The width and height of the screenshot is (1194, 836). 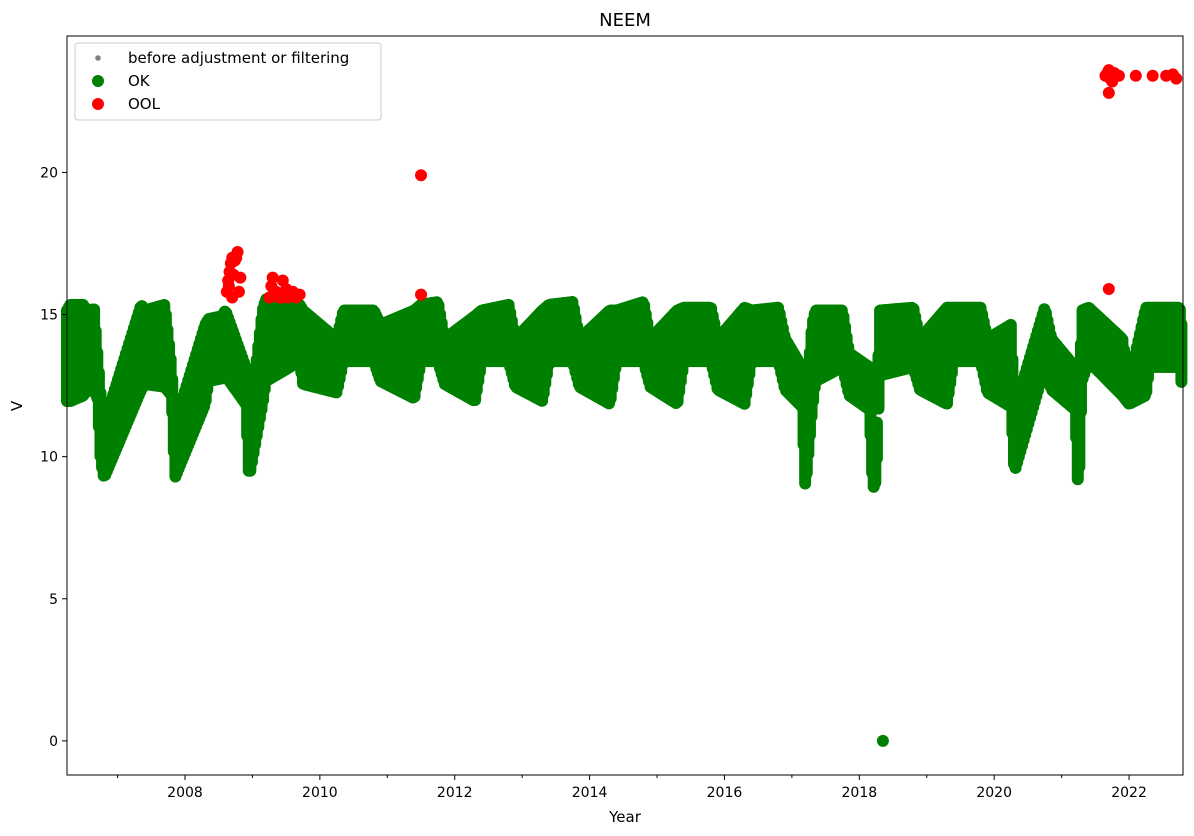 I want to click on legend-label-ok: OK, so click(x=139, y=81).